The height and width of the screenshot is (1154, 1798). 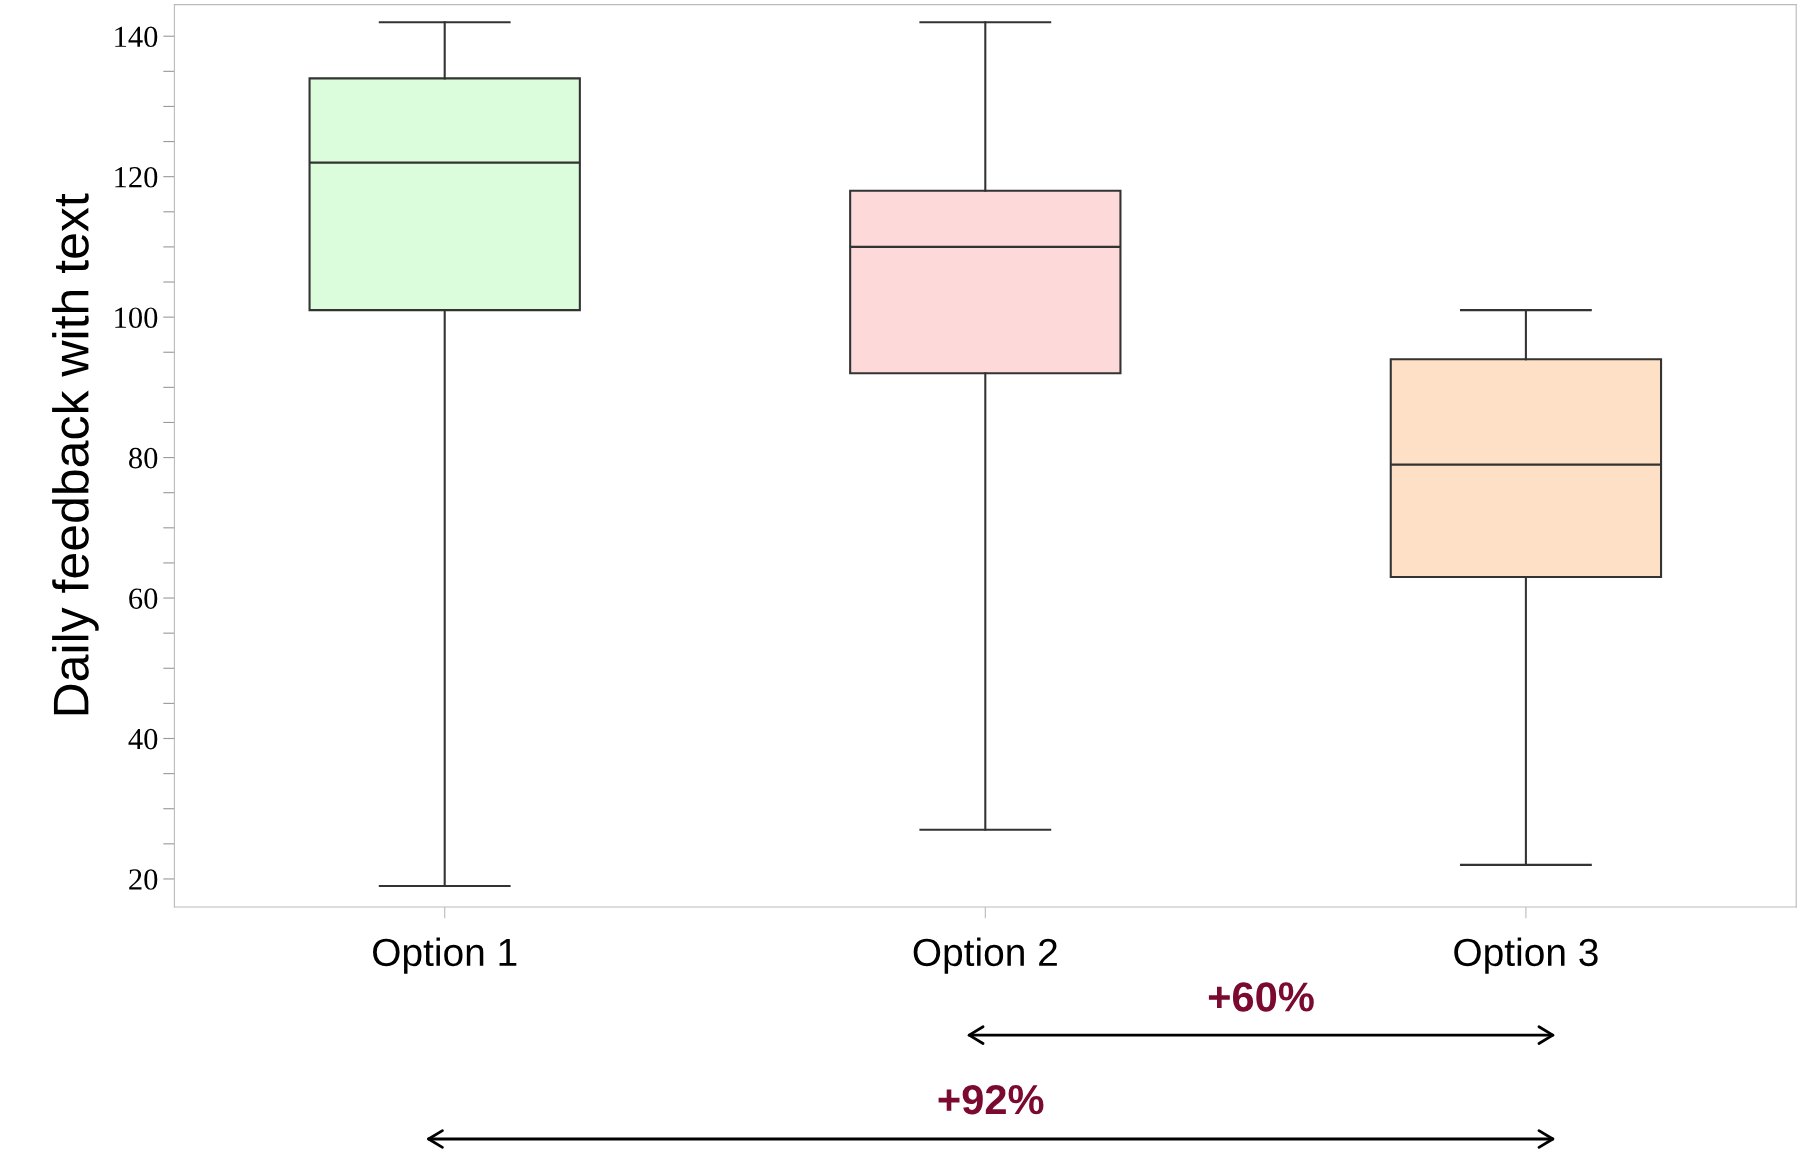 I want to click on x-tick-label: Option 3, so click(x=1526, y=955).